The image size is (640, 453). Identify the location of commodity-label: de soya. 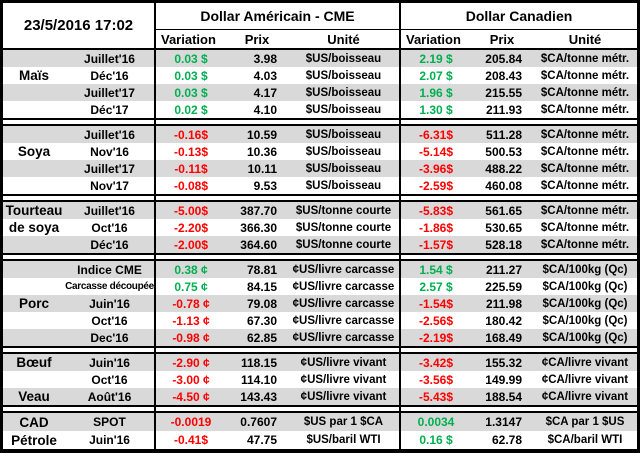
(34, 227).